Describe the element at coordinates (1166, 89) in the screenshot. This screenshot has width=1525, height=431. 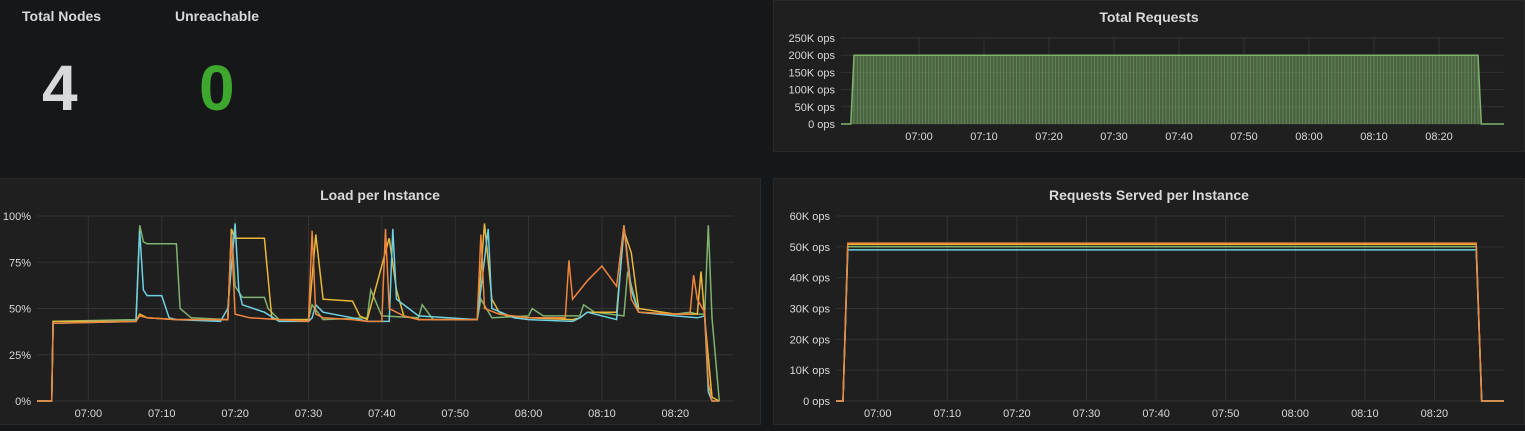
I see `series-bars` at that location.